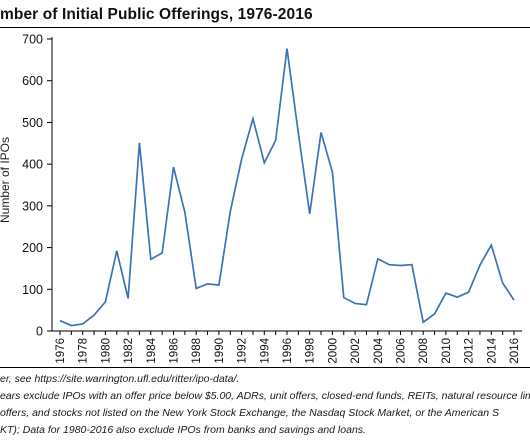  What do you see at coordinates (288, 351) in the screenshot?
I see `x-tick-label: 1996` at bounding box center [288, 351].